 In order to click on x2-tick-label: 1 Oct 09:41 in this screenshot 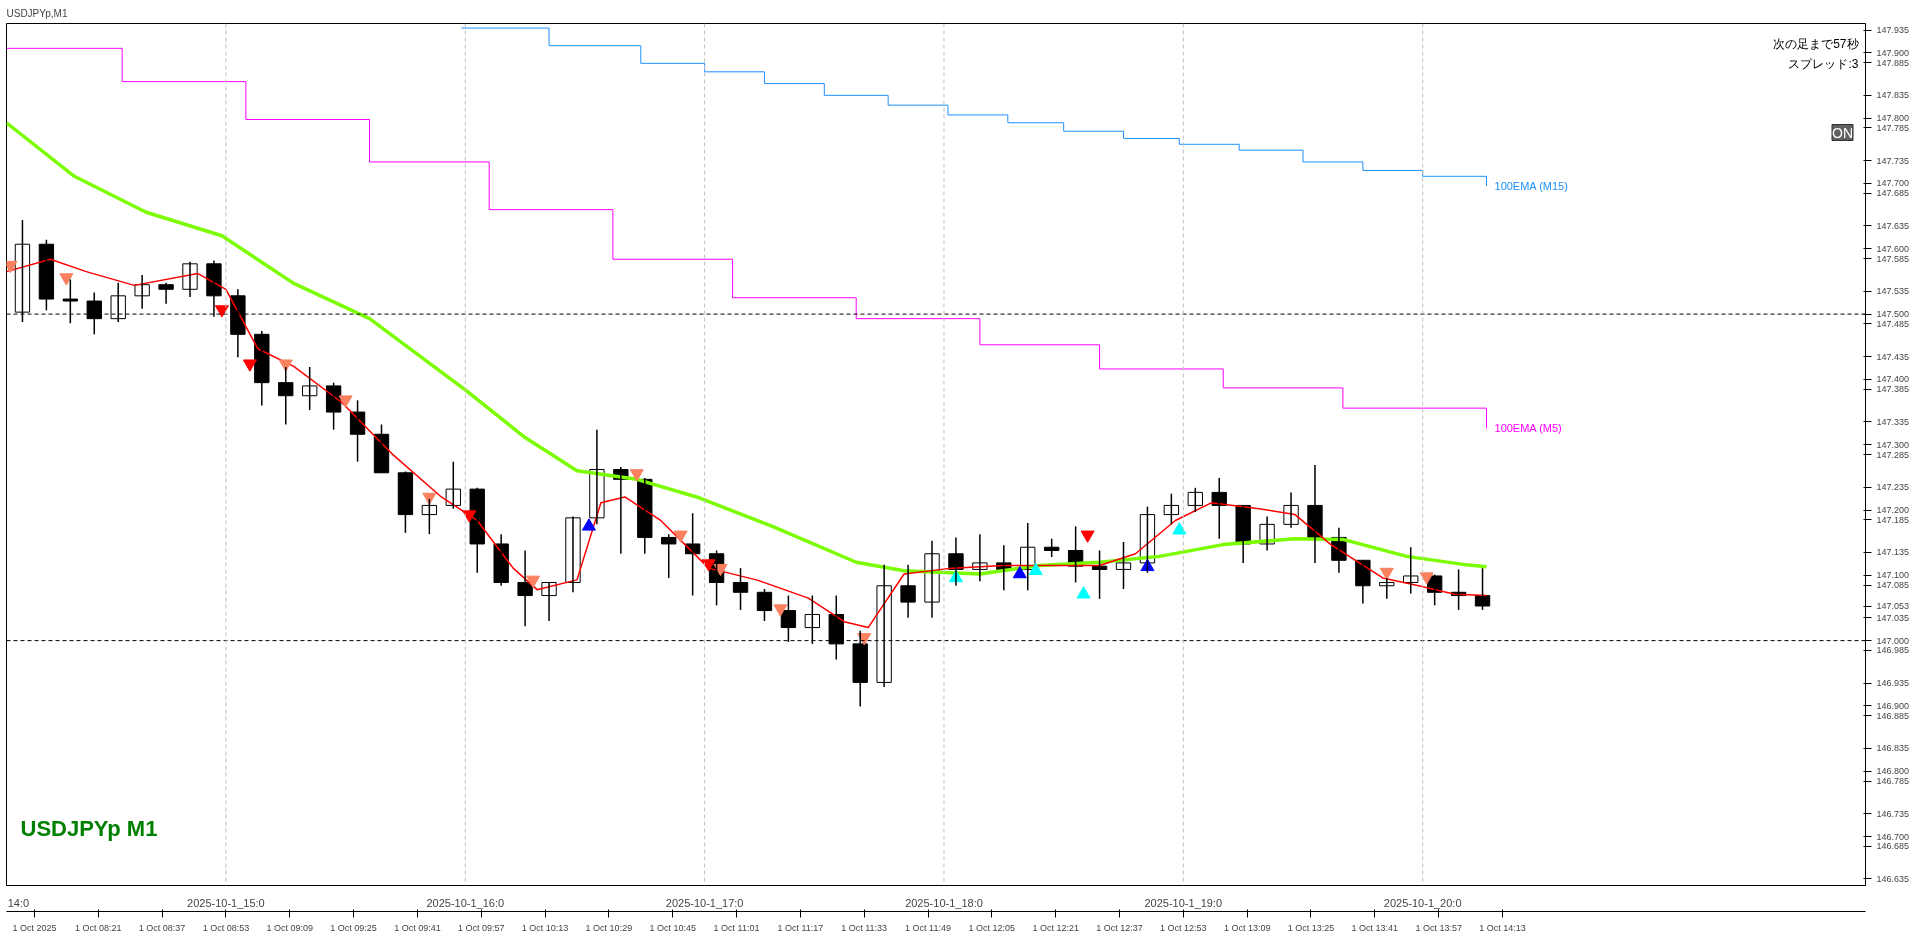, I will do `click(417, 927)`.